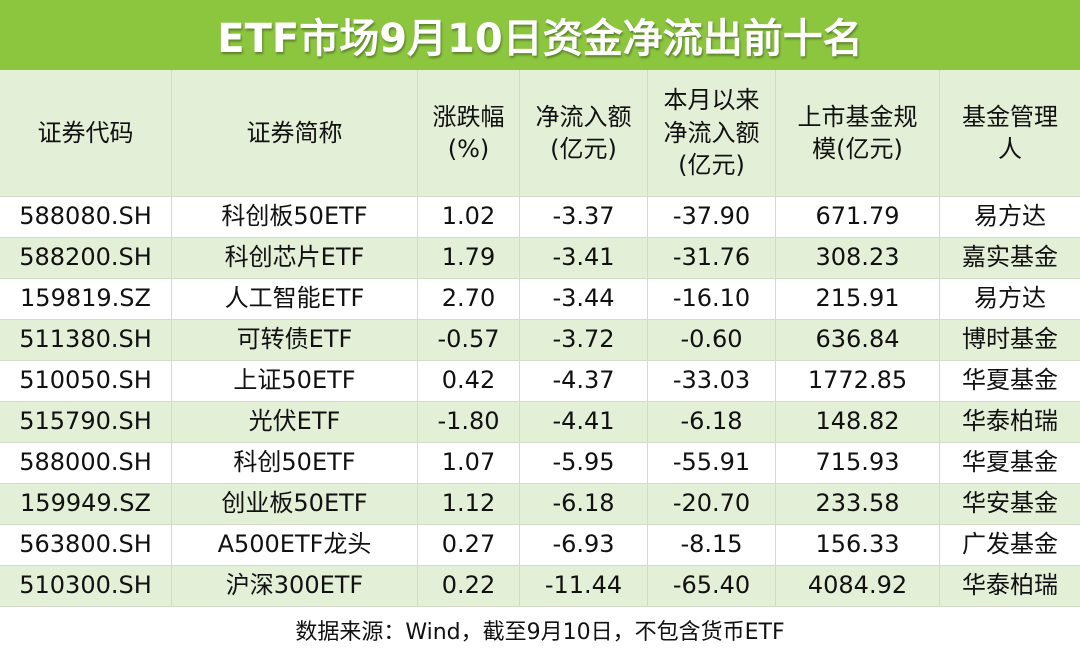 The image size is (1080, 652). I want to click on header-cell: 证券简称, so click(295, 133).